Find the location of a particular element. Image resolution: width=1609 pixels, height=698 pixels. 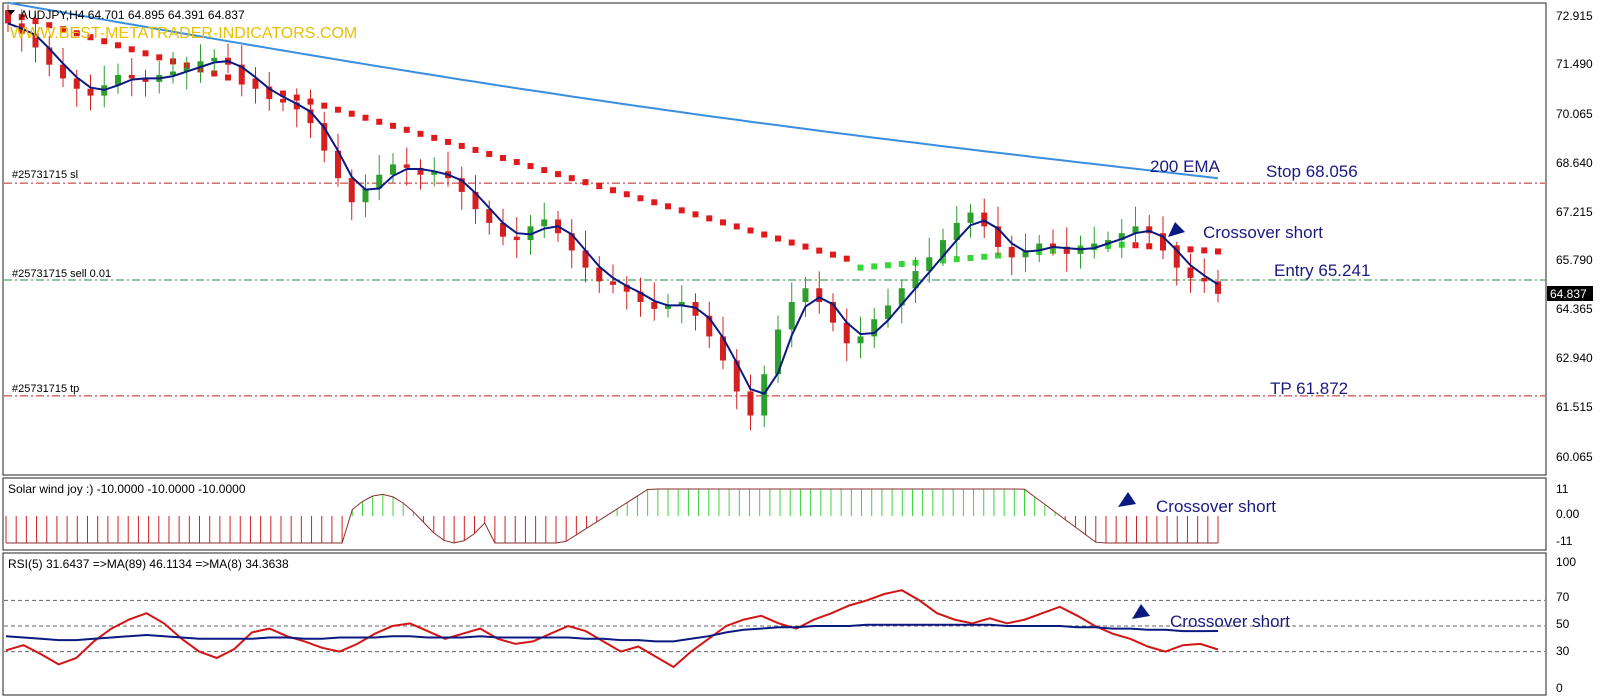

solar-envelope is located at coordinates (612, 516).